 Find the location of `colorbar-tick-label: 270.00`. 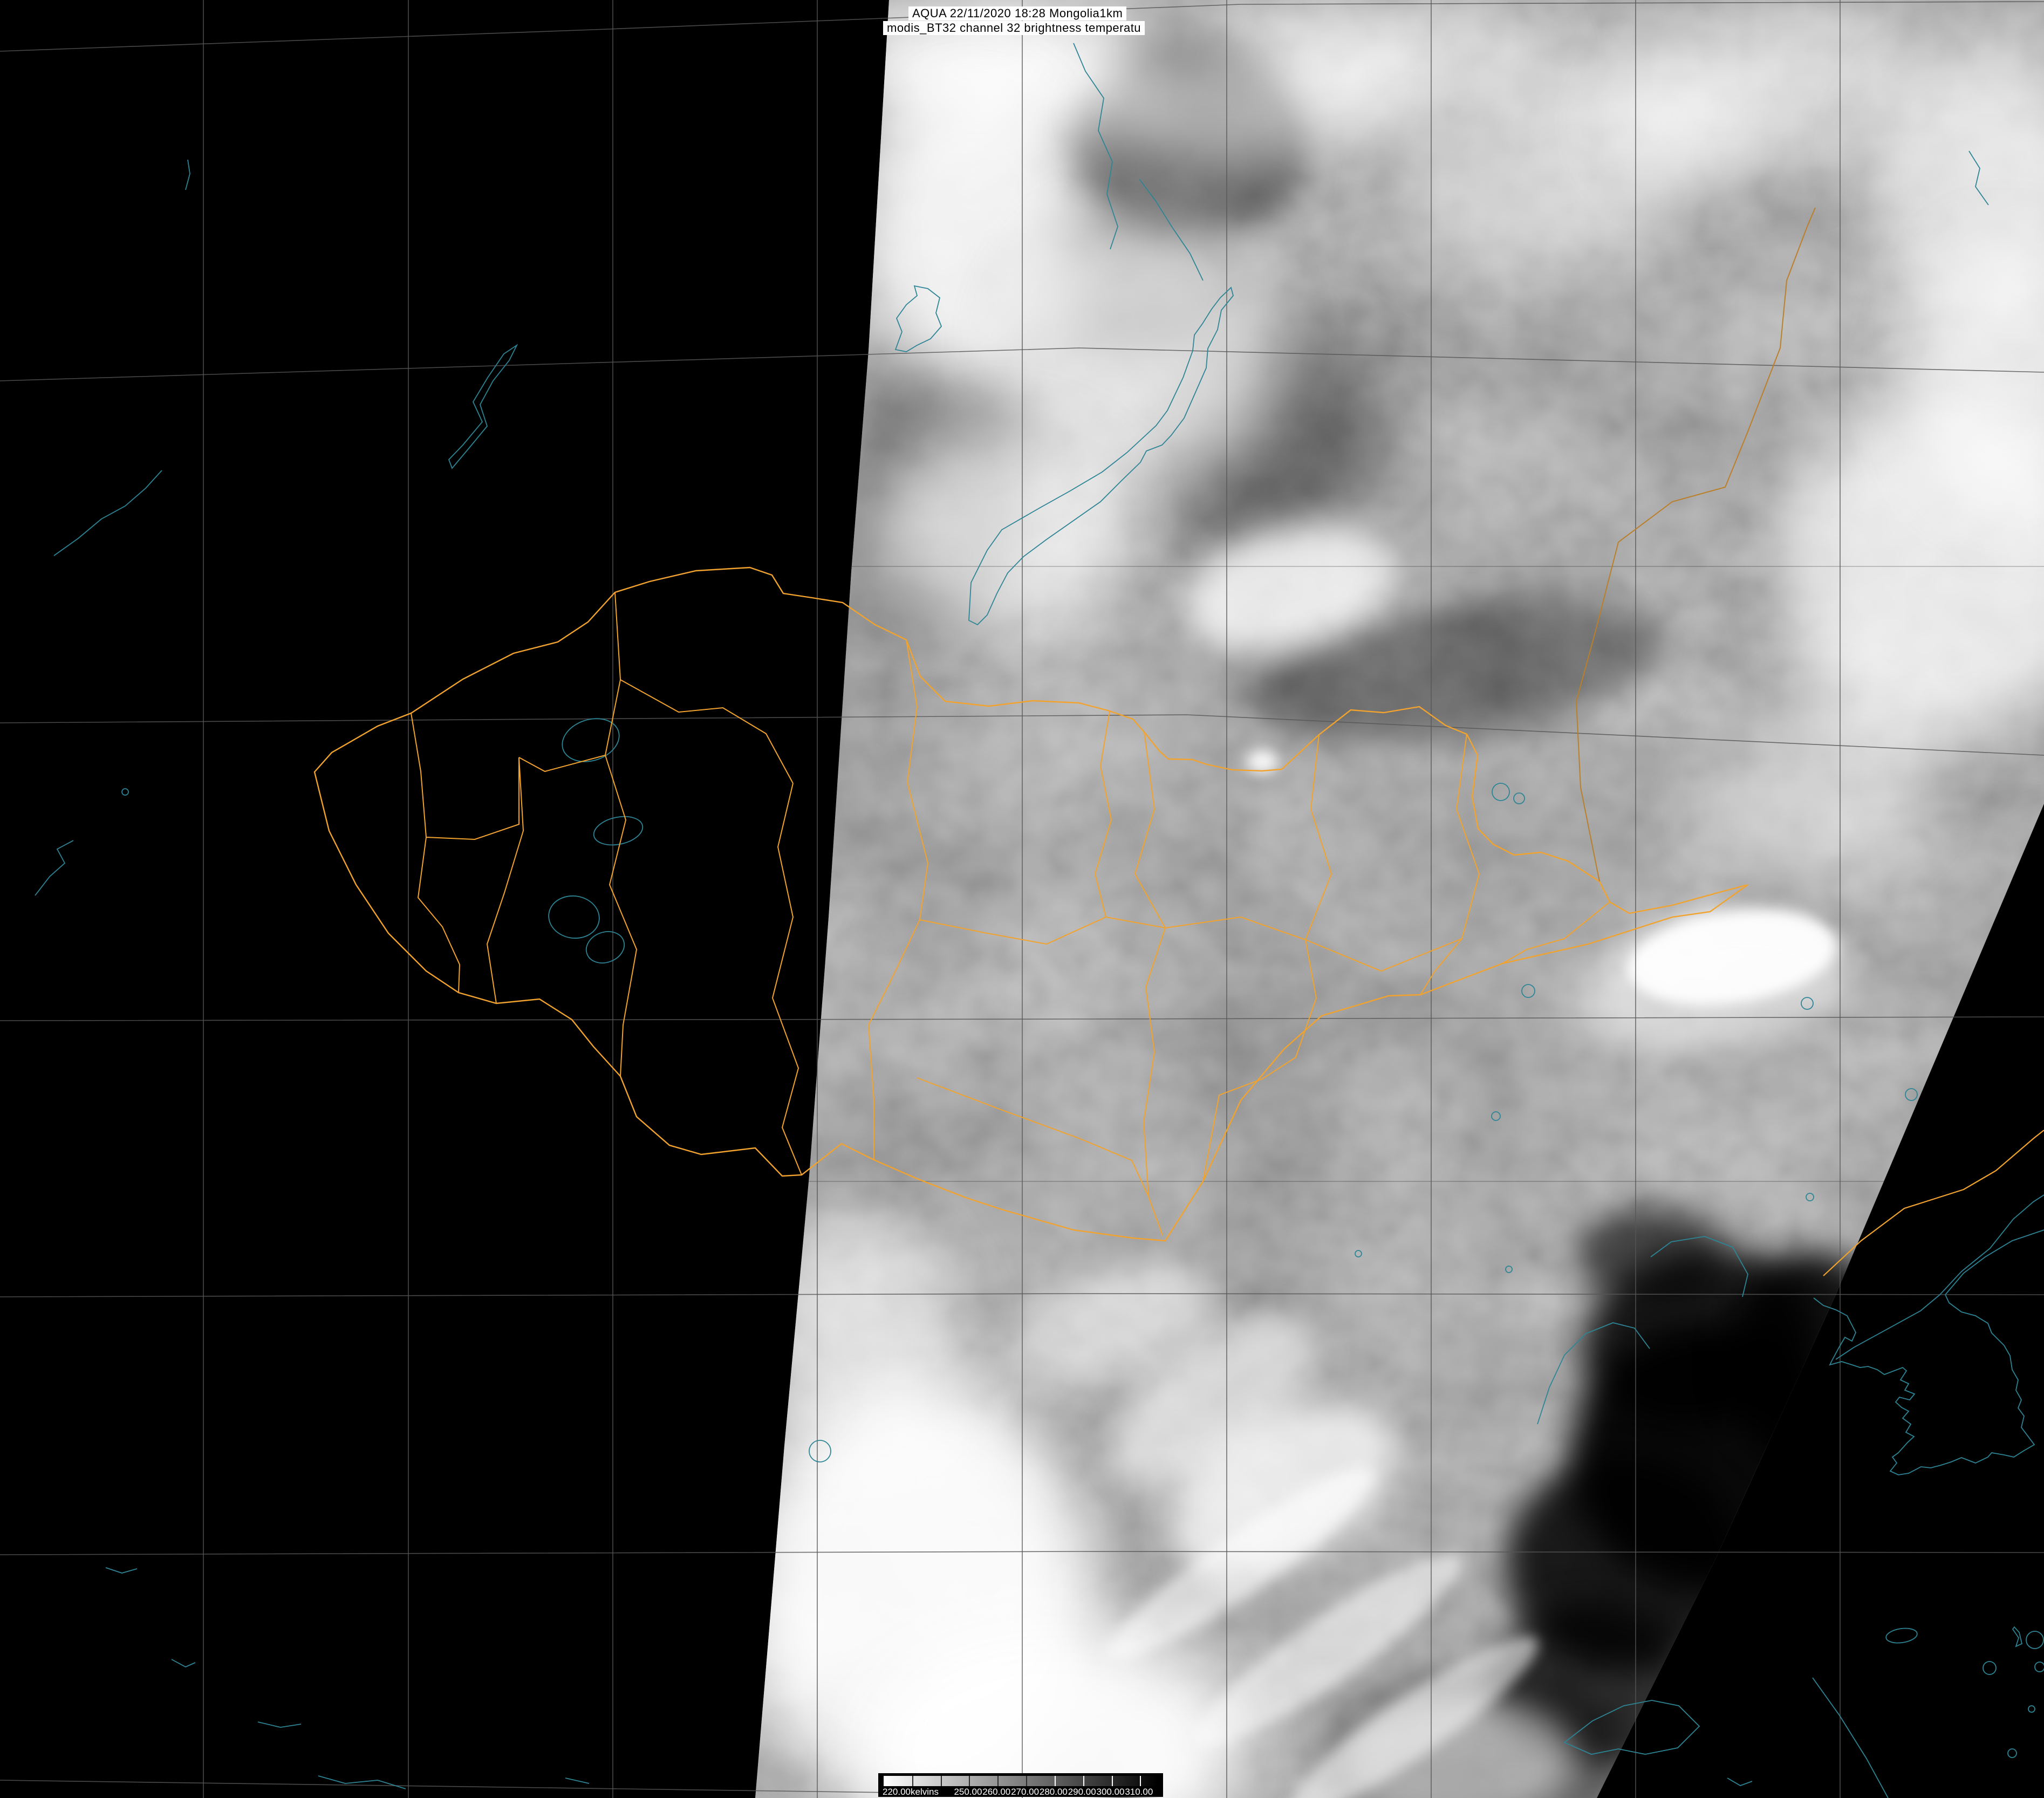

colorbar-tick-label: 270.00 is located at coordinates (1025, 1792).